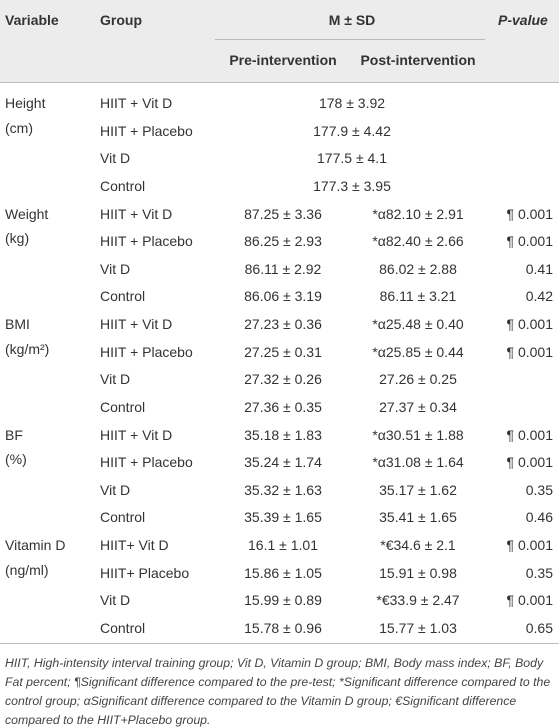 The width and height of the screenshot is (559, 727). Describe the element at coordinates (283, 351) in the screenshot. I see `pre-cell: 27.25 ± 0.31` at that location.